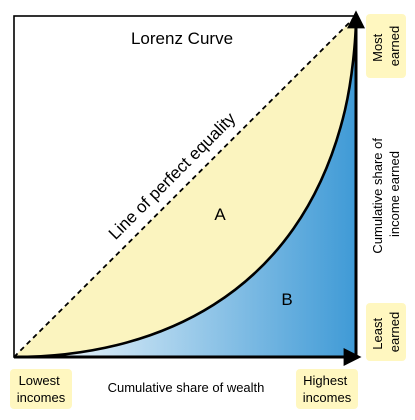 The image size is (415, 420). Describe the element at coordinates (182, 38) in the screenshot. I see `diagram-title: Lorenz Curve` at that location.